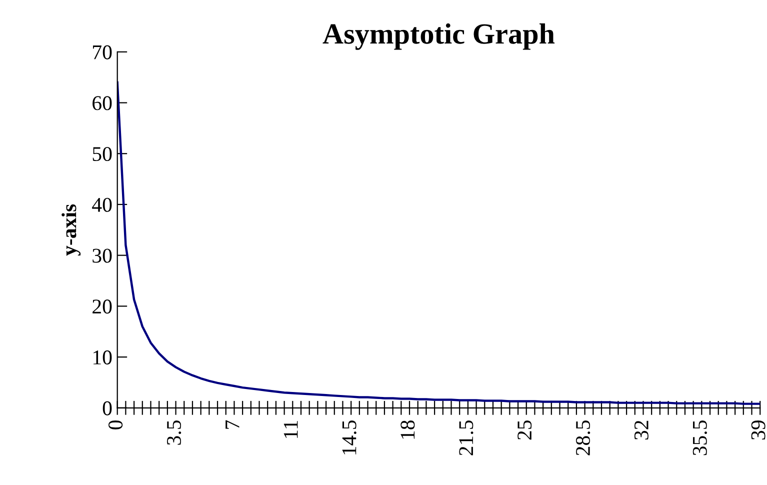  I want to click on y-tick-label: 60, so click(102, 103).